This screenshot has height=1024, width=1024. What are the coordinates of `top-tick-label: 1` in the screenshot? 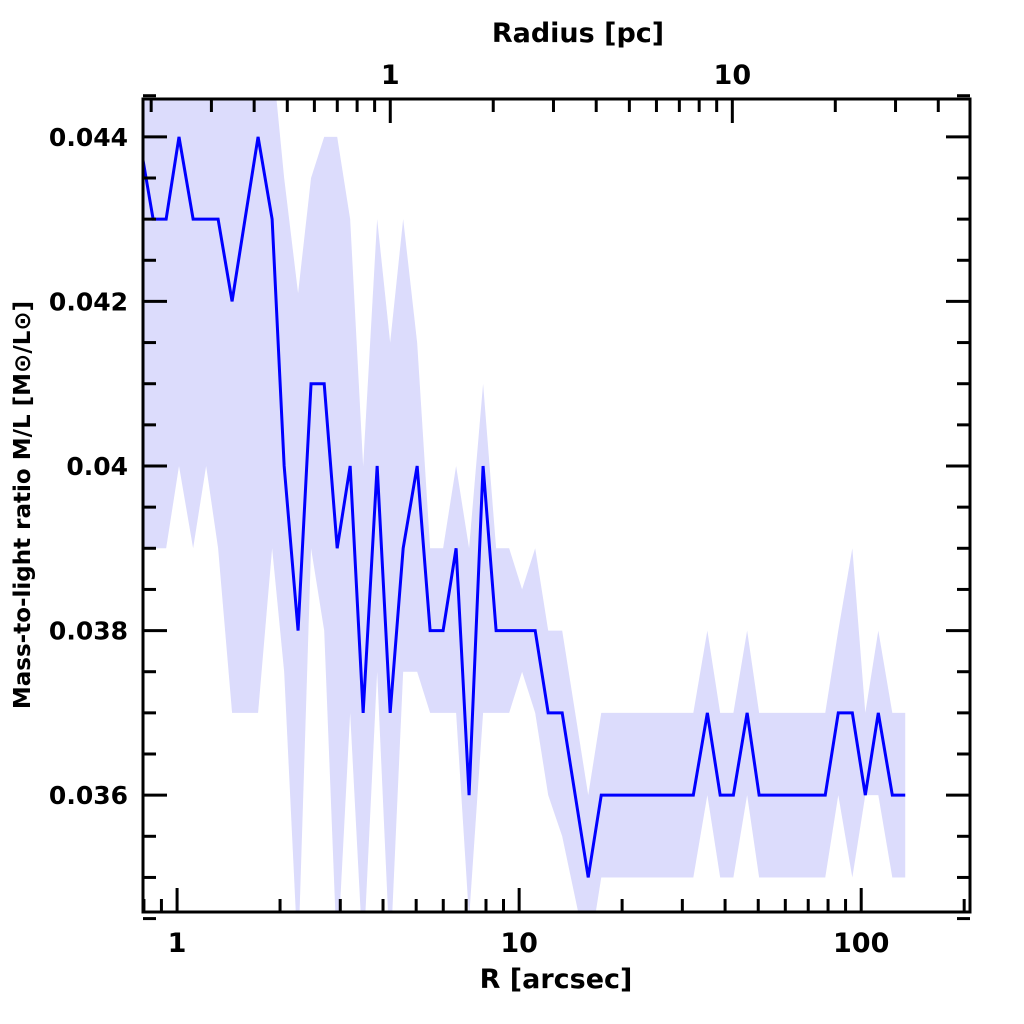 It's located at (390, 75).